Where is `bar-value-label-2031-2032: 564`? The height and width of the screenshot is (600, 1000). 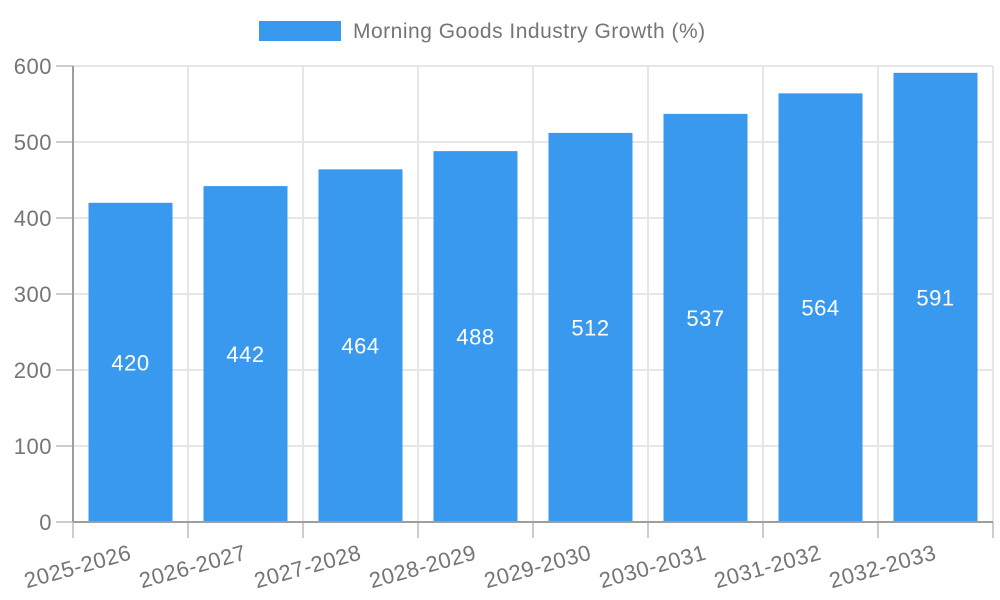 bar-value-label-2031-2032: 564 is located at coordinates (820, 308).